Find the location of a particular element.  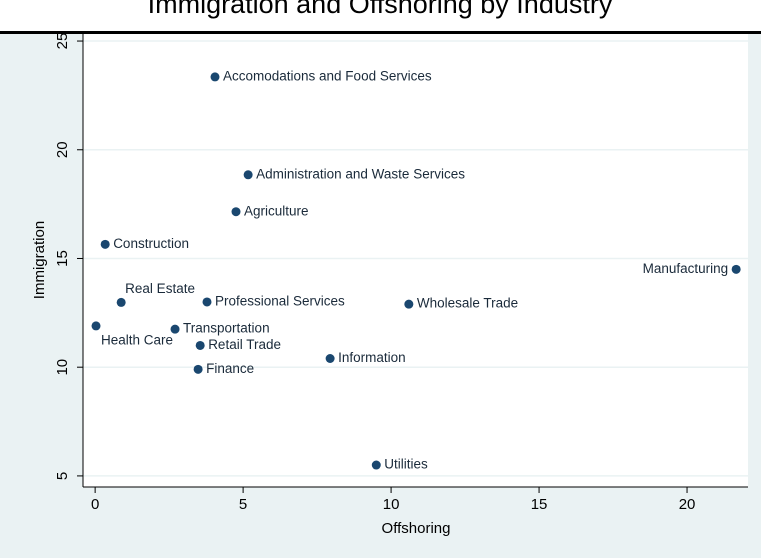

title-area is located at coordinates (380, 16).